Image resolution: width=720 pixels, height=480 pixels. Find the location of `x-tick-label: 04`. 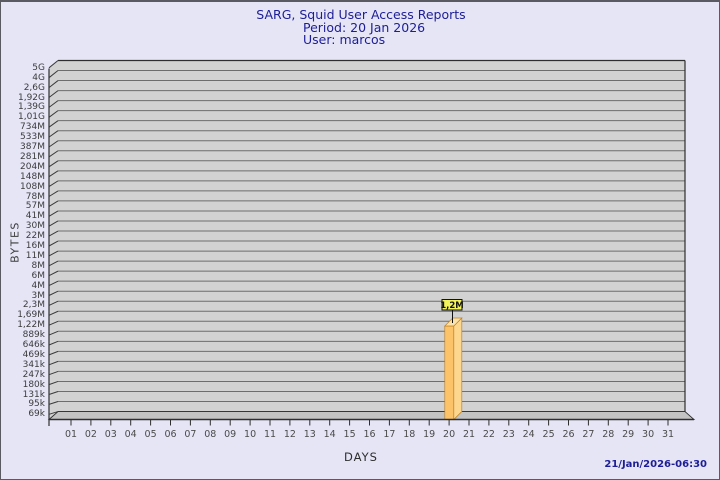

x-tick-label: 04 is located at coordinates (130, 434).